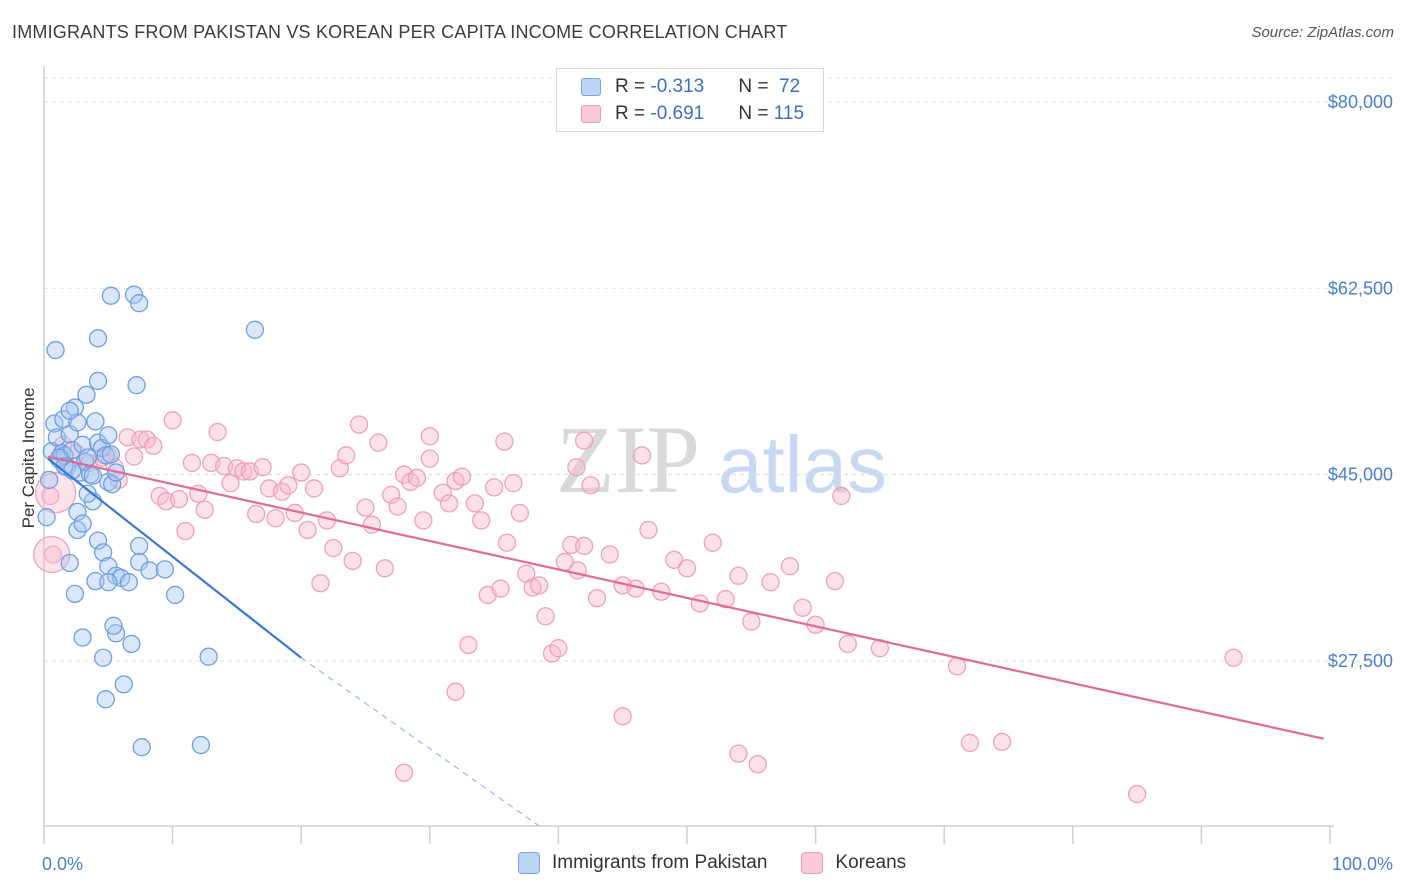  What do you see at coordinates (871, 862) in the screenshot?
I see `legend-label-koreans: Koreans` at bounding box center [871, 862].